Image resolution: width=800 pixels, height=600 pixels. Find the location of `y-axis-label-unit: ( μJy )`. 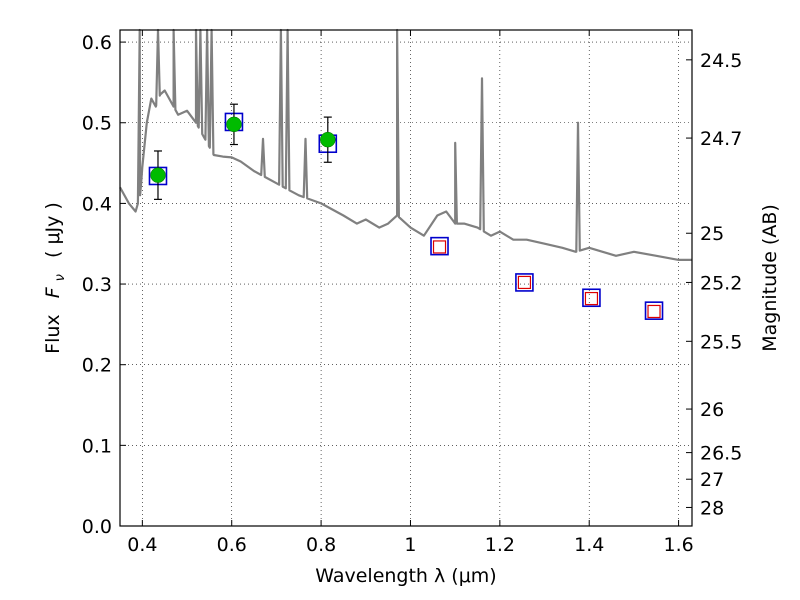

y-axis-label-unit: ( μJy ) is located at coordinates (53, 230).